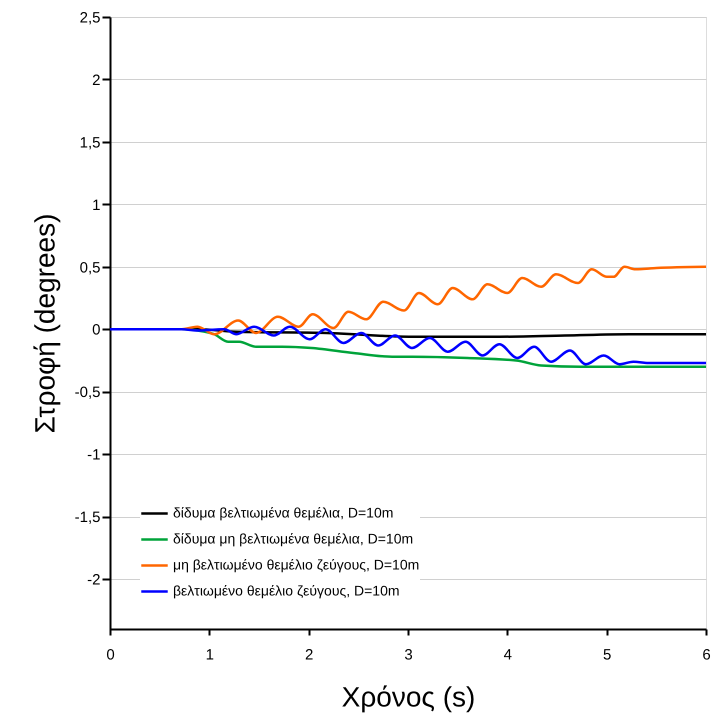  What do you see at coordinates (607, 655) in the screenshot?
I see `x-tick-label: 5` at bounding box center [607, 655].